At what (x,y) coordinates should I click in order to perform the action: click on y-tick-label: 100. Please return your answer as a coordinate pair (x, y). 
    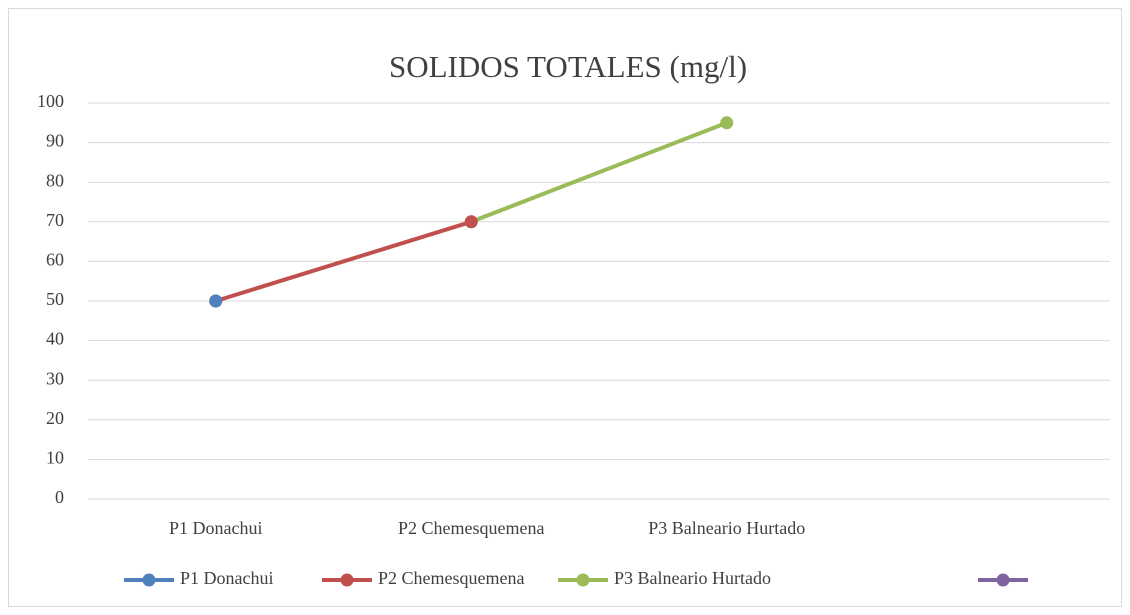
    Looking at the image, I should click on (50, 101).